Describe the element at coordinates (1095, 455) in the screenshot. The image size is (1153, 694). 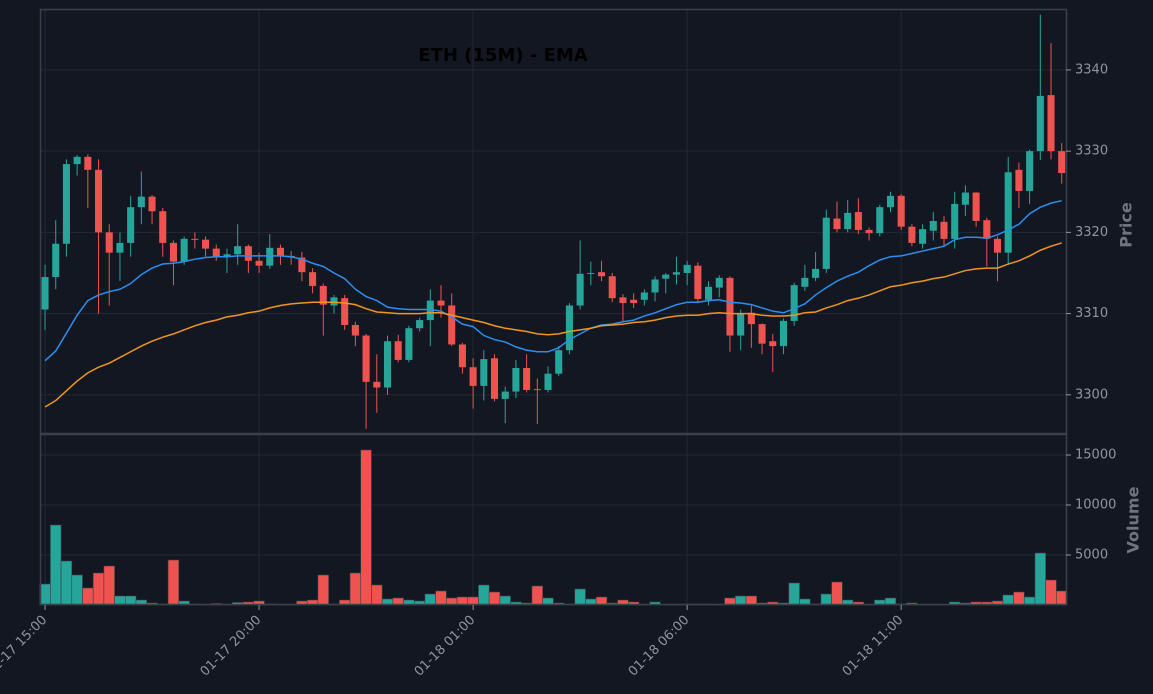
I see `volume-tick-label: 15000` at that location.